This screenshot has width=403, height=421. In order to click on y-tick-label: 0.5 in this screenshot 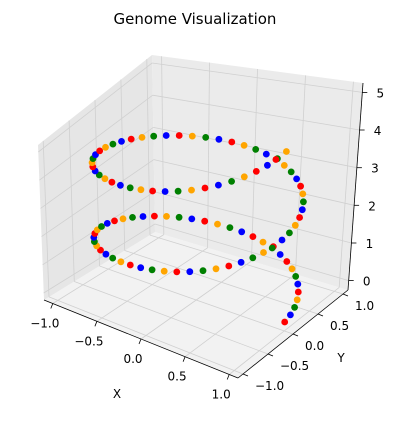, I will do `click(339, 326)`.